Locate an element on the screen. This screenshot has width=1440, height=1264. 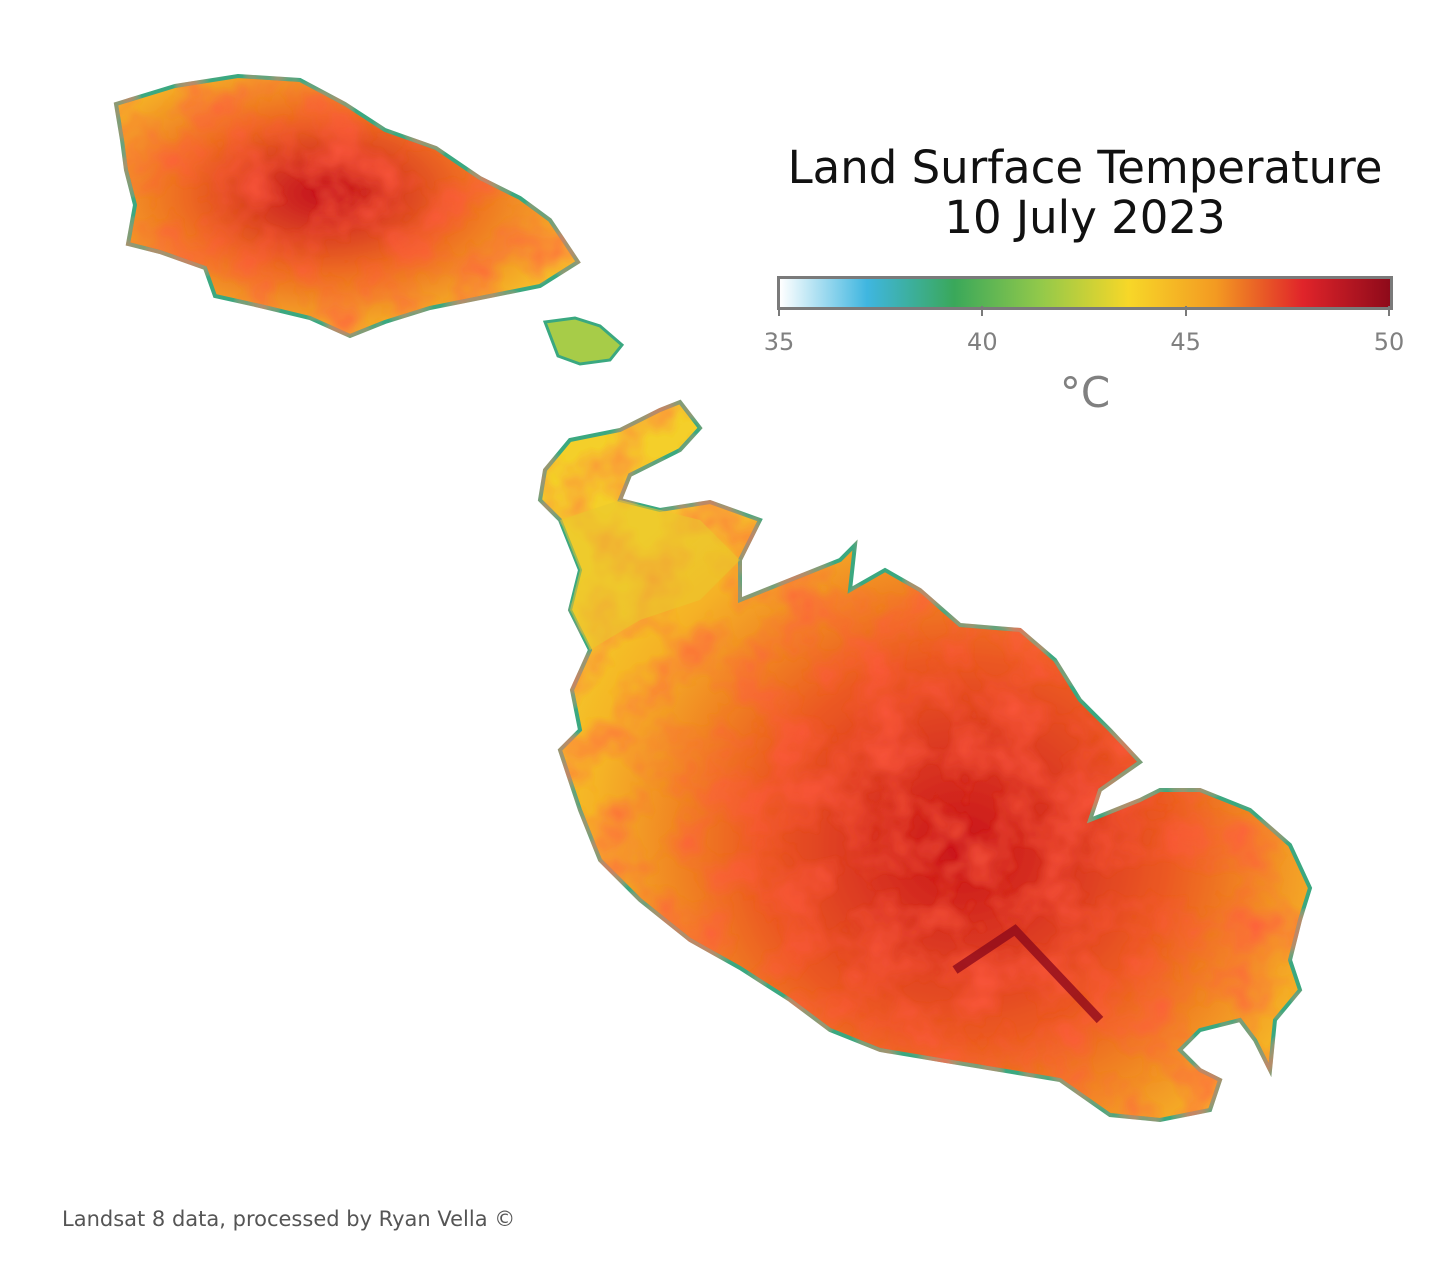
map-title-line1: Land Surface Temperature is located at coordinates (1085, 167).